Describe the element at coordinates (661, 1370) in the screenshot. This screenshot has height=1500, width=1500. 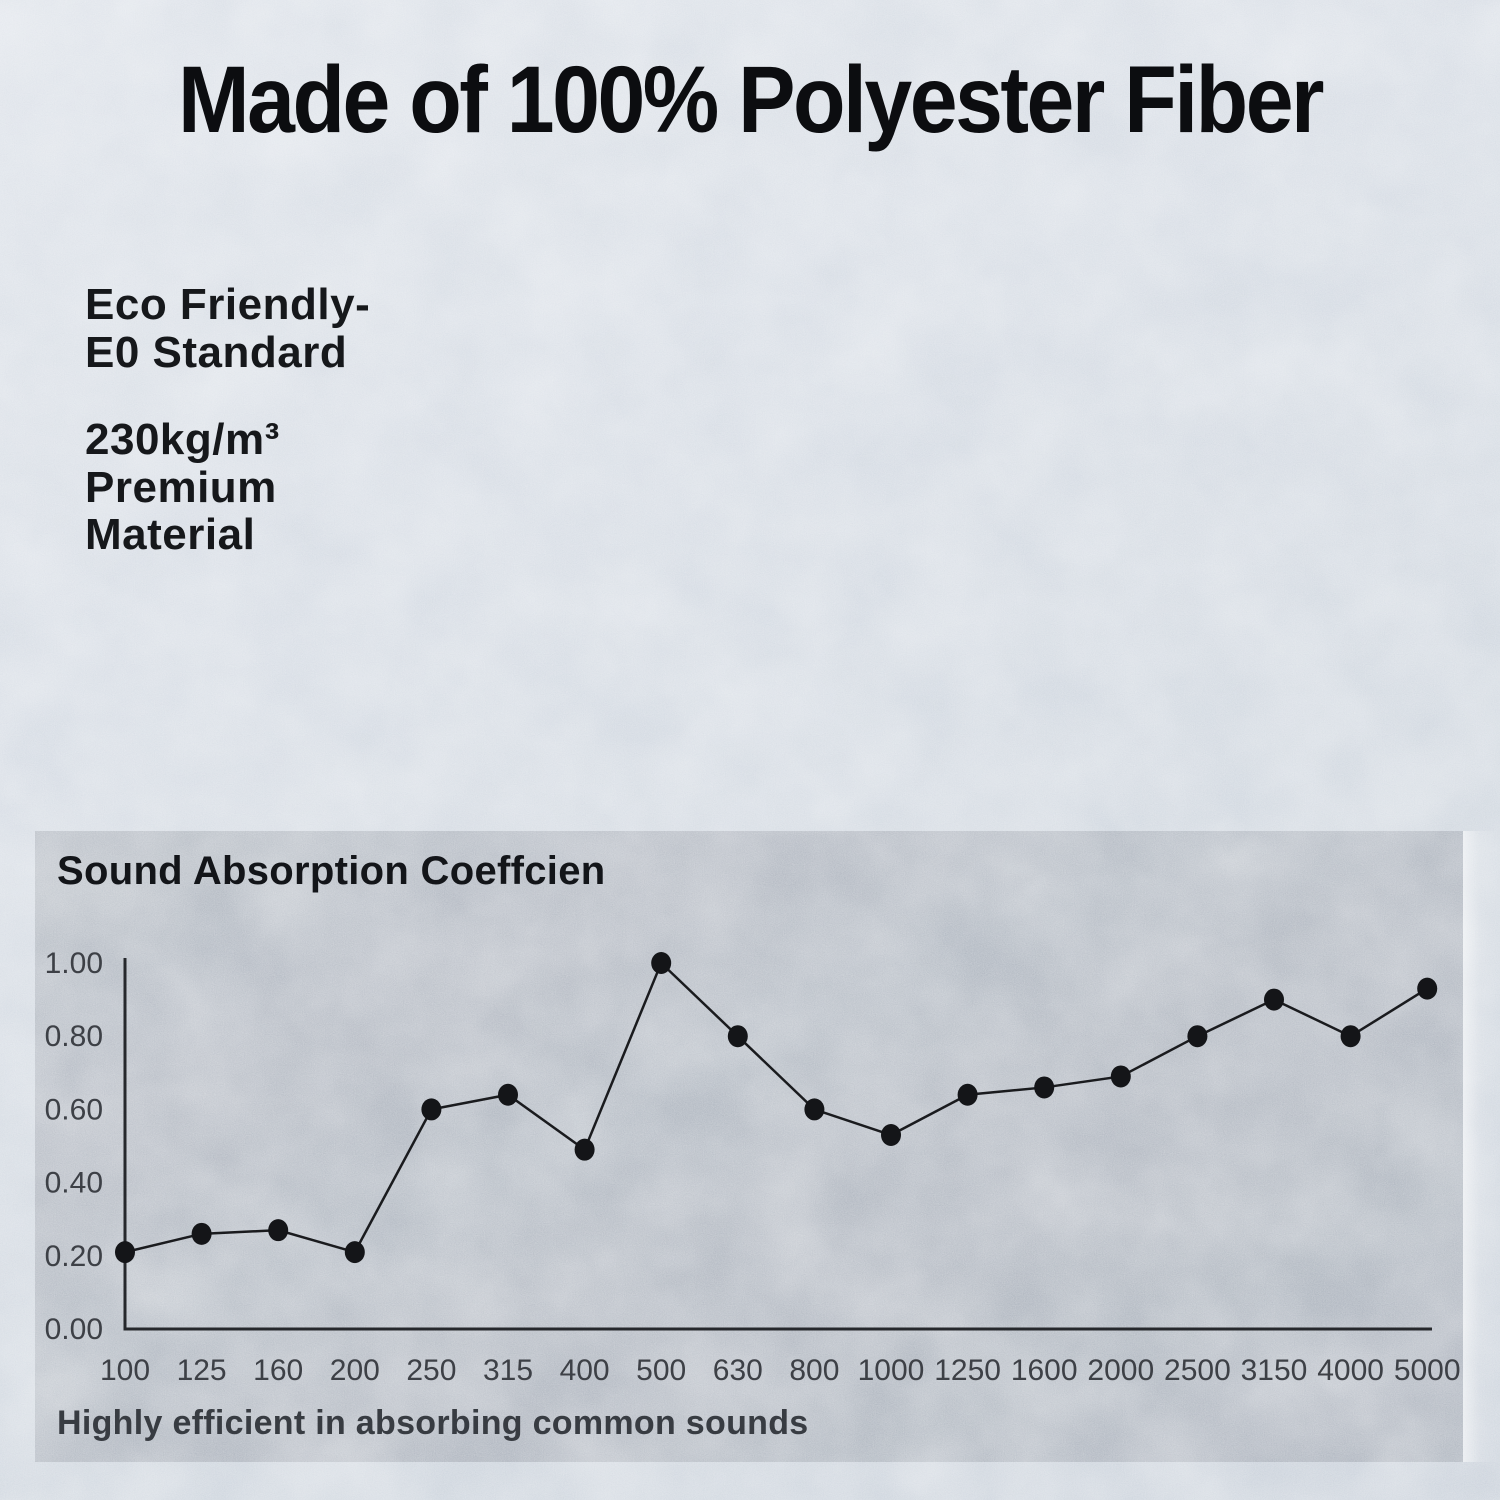
I see `x-axis-tick-label: 500` at that location.